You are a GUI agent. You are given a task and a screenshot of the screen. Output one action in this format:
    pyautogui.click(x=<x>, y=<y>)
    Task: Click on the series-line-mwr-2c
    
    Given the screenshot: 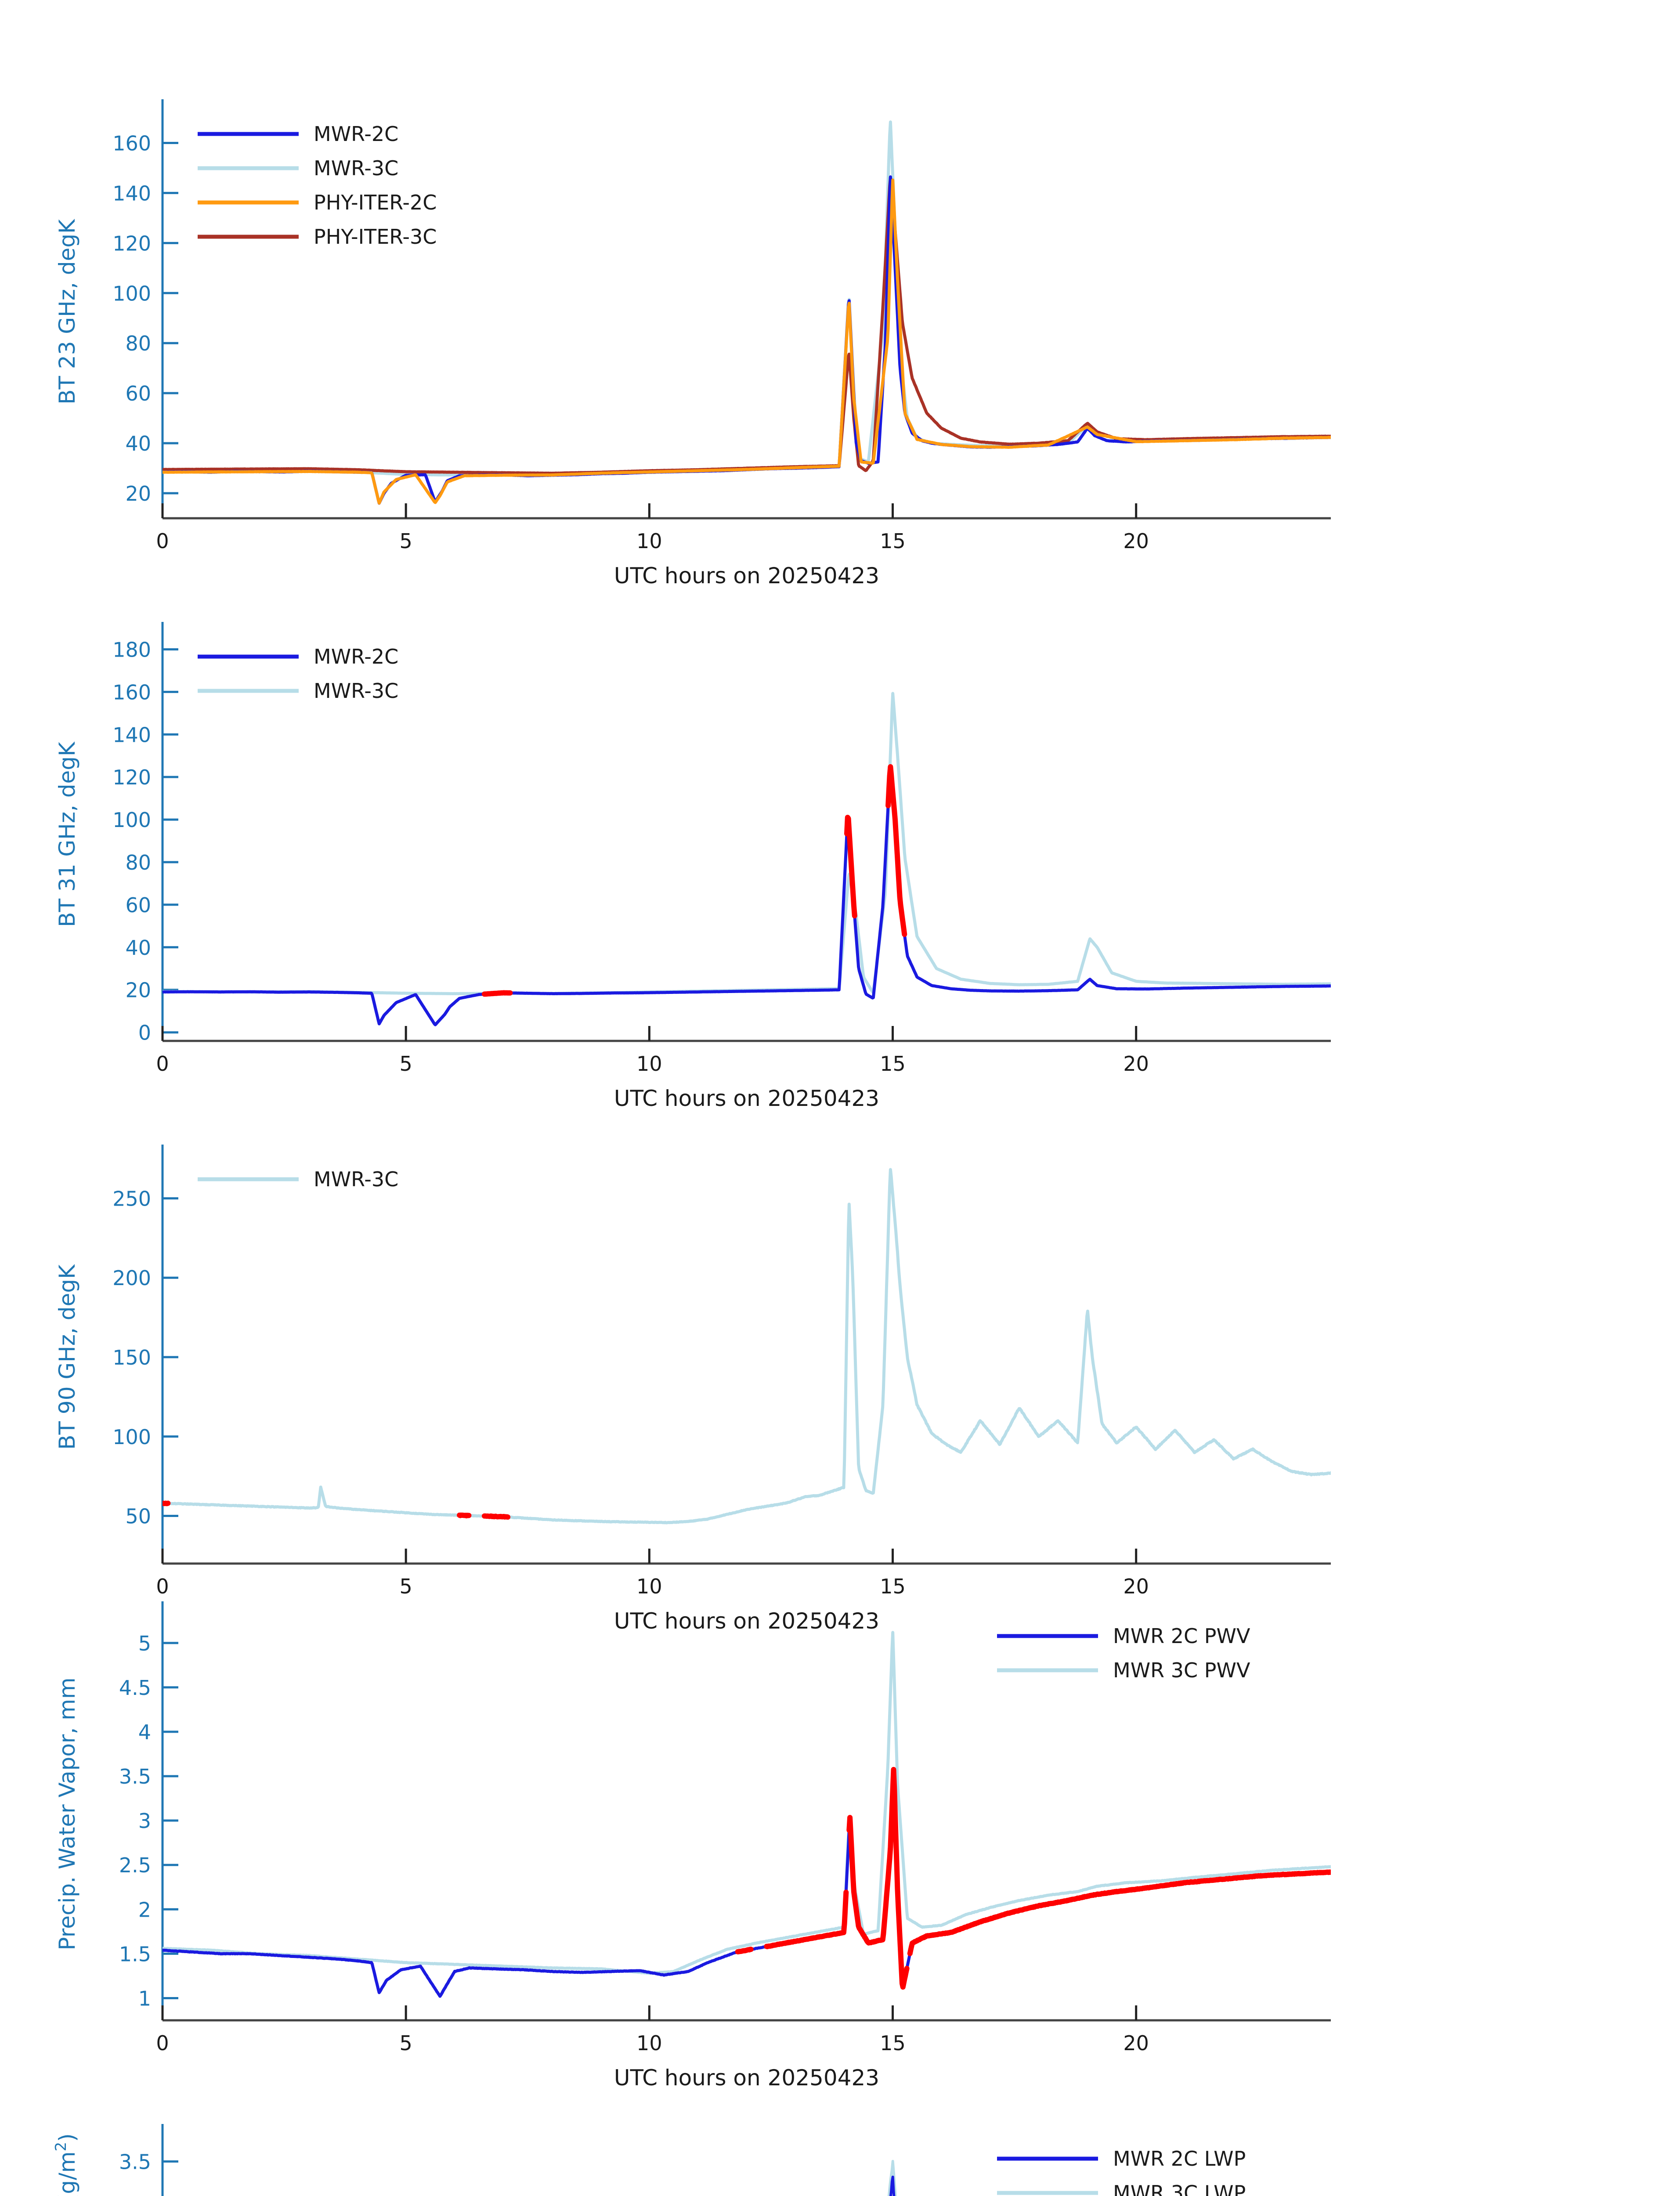 What is the action you would take?
    pyautogui.click(x=747, y=895)
    